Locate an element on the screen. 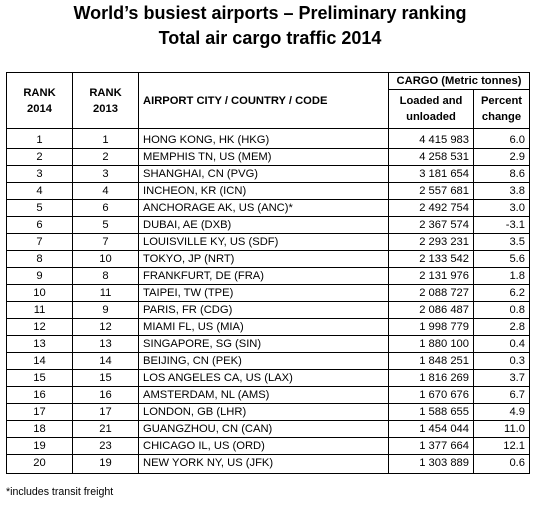  table-row: 4 4 INCHEON, KR (ICN) 2 557 681 3.8 is located at coordinates (268, 191).